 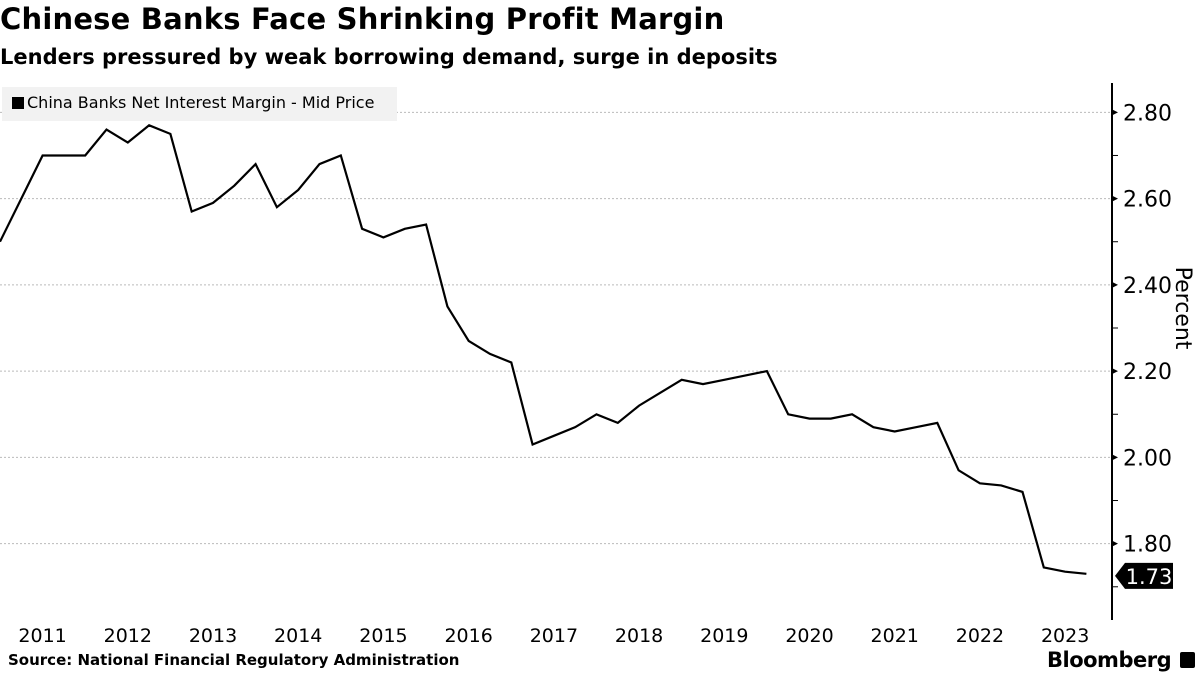 I want to click on x-tick-label: 2012, so click(x=128, y=636).